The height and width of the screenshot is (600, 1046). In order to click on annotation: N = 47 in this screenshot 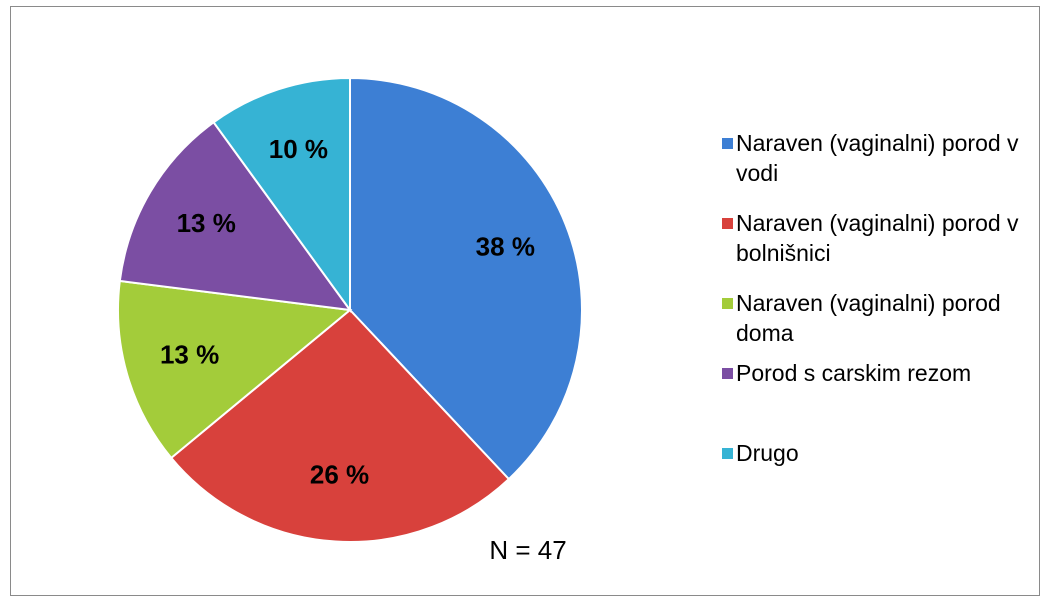, I will do `click(527, 550)`.